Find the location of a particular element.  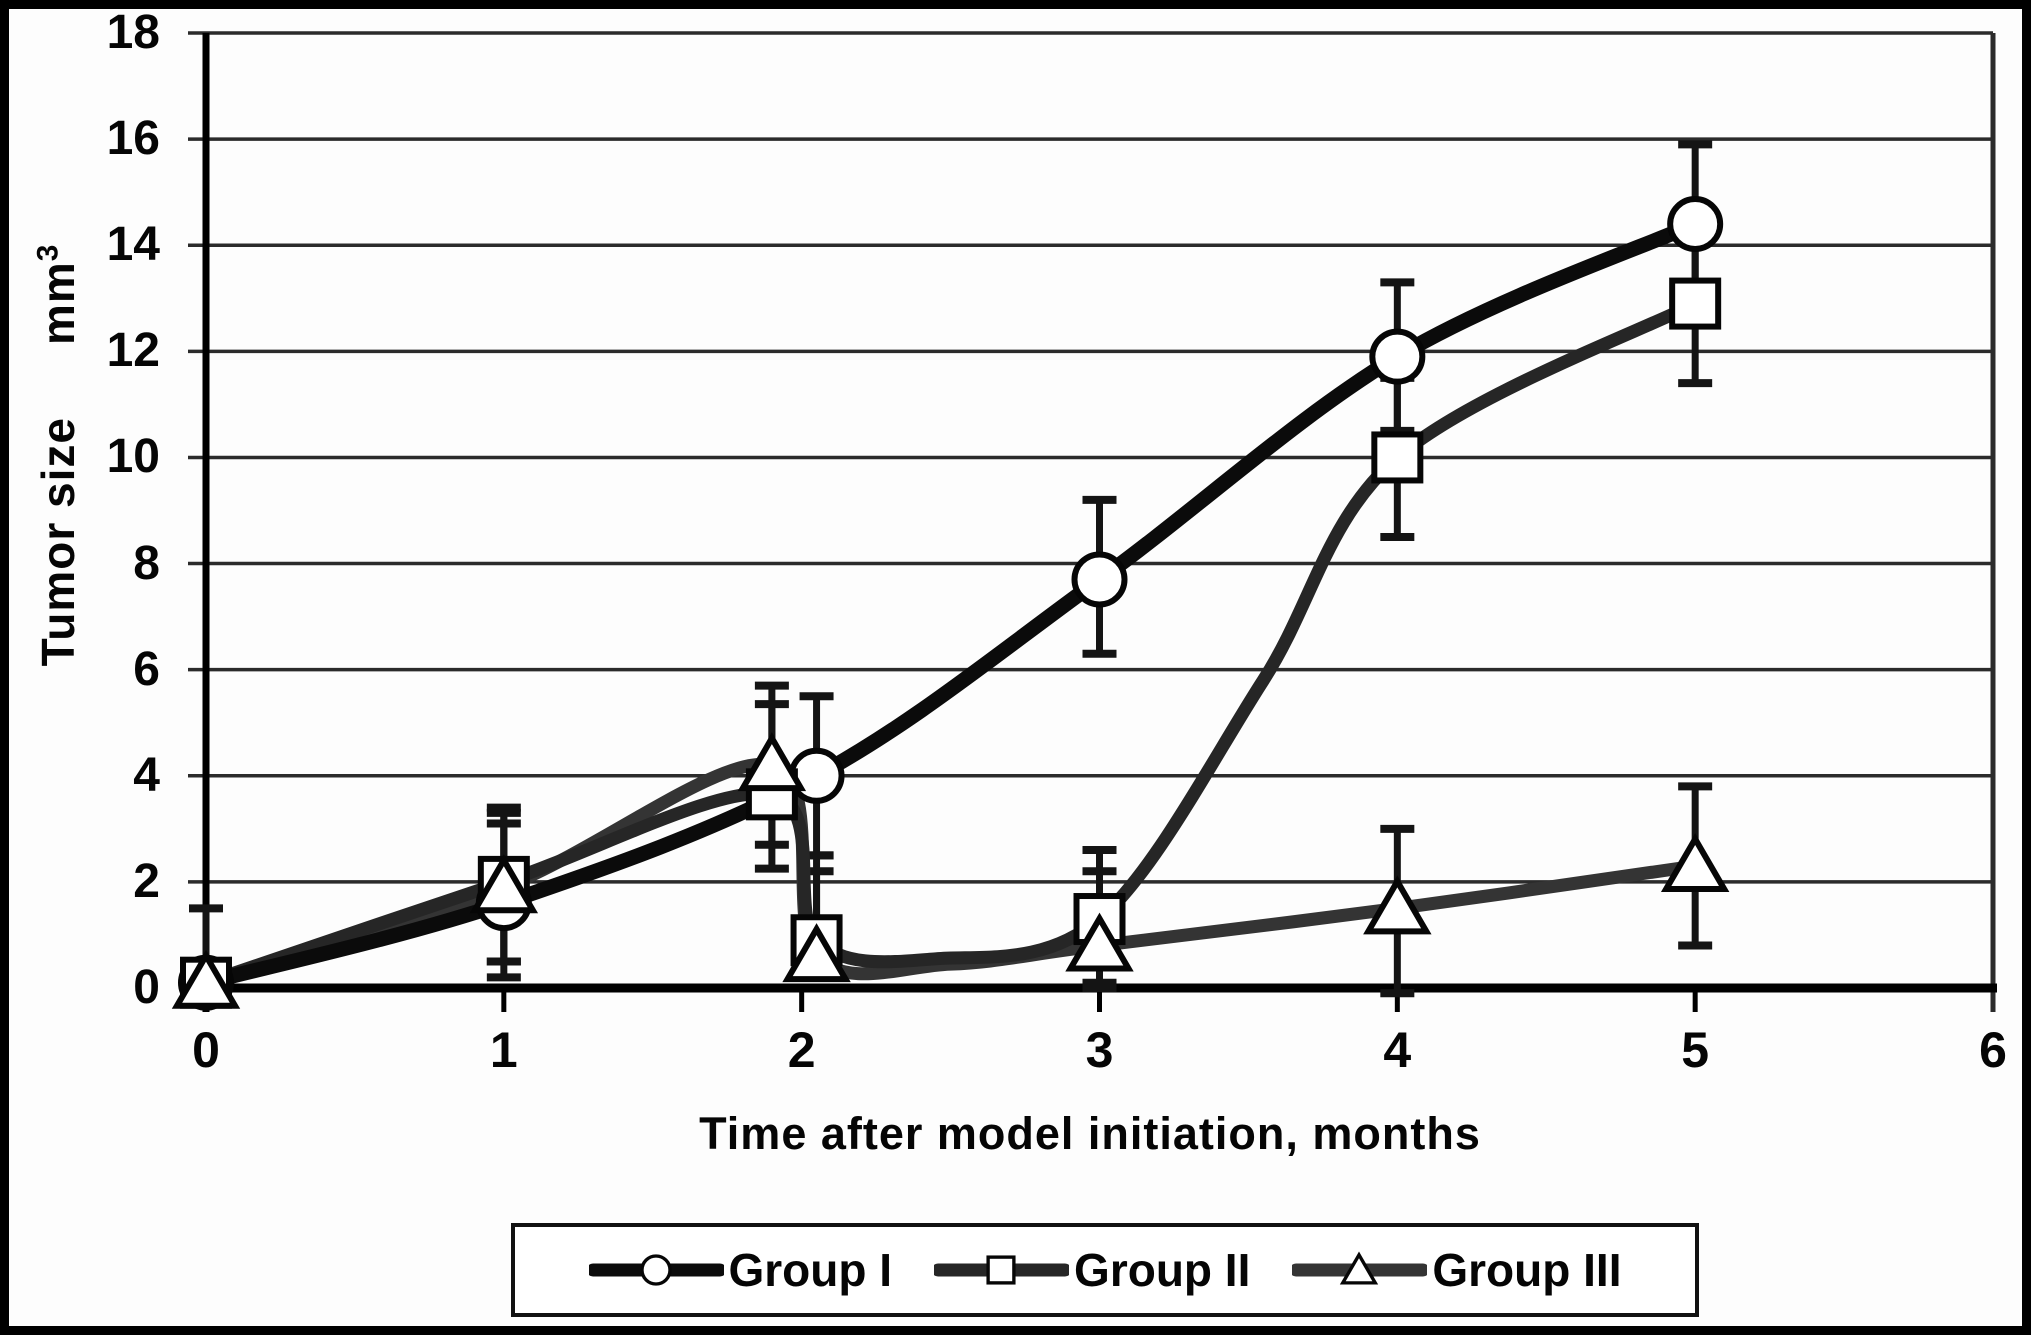

y-tick-label-4: 4 is located at coordinates (146, 775).